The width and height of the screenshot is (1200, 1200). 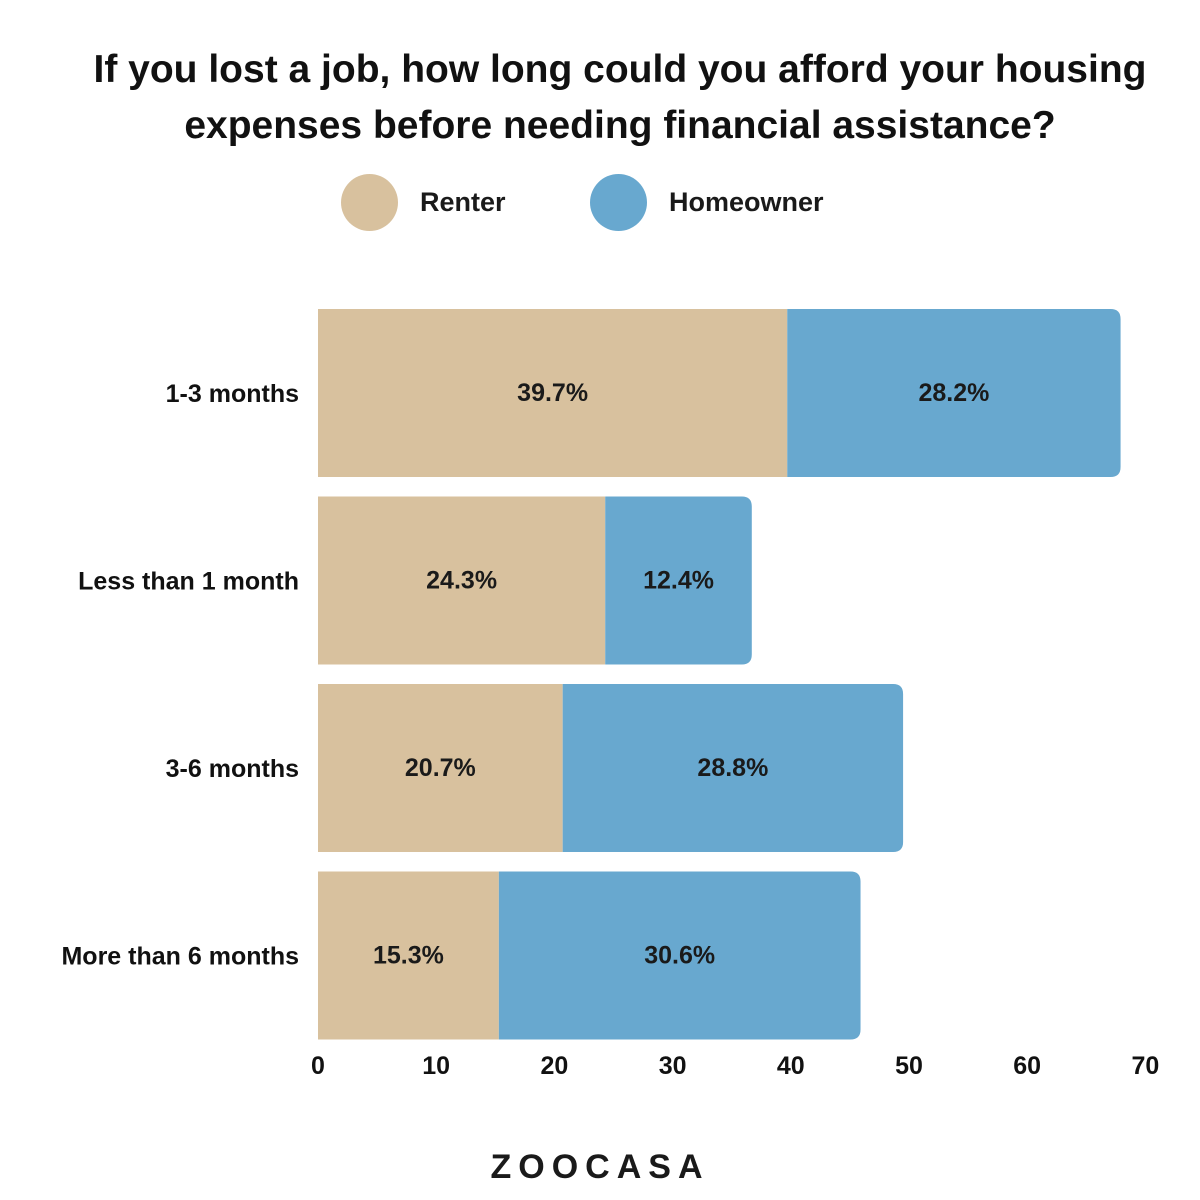 I want to click on x-tick-label: 60, so click(x=1027, y=1066).